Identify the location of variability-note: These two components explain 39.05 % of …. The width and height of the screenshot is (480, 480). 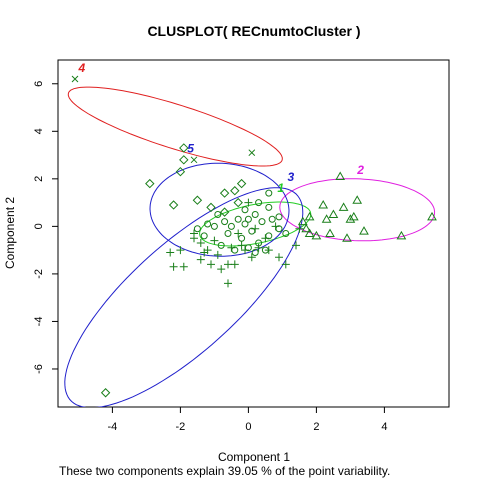
(224, 471).